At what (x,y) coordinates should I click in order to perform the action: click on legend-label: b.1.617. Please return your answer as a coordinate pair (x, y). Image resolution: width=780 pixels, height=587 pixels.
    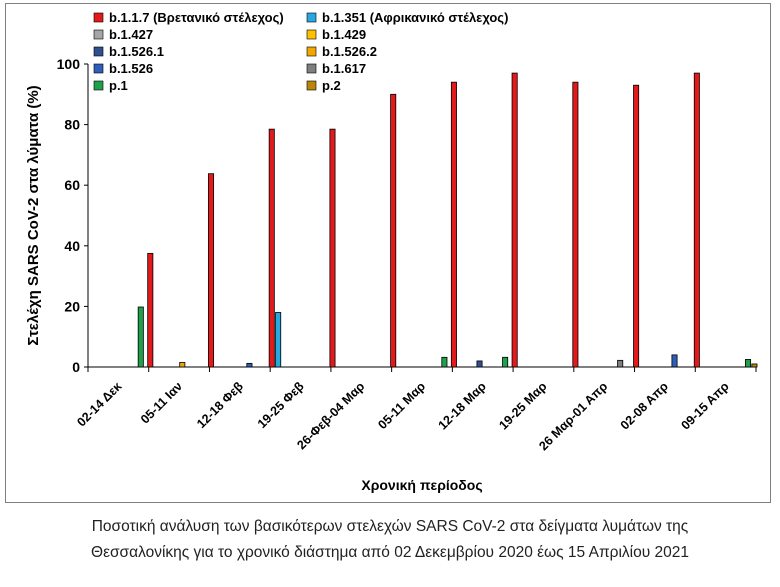
    Looking at the image, I should click on (344, 68).